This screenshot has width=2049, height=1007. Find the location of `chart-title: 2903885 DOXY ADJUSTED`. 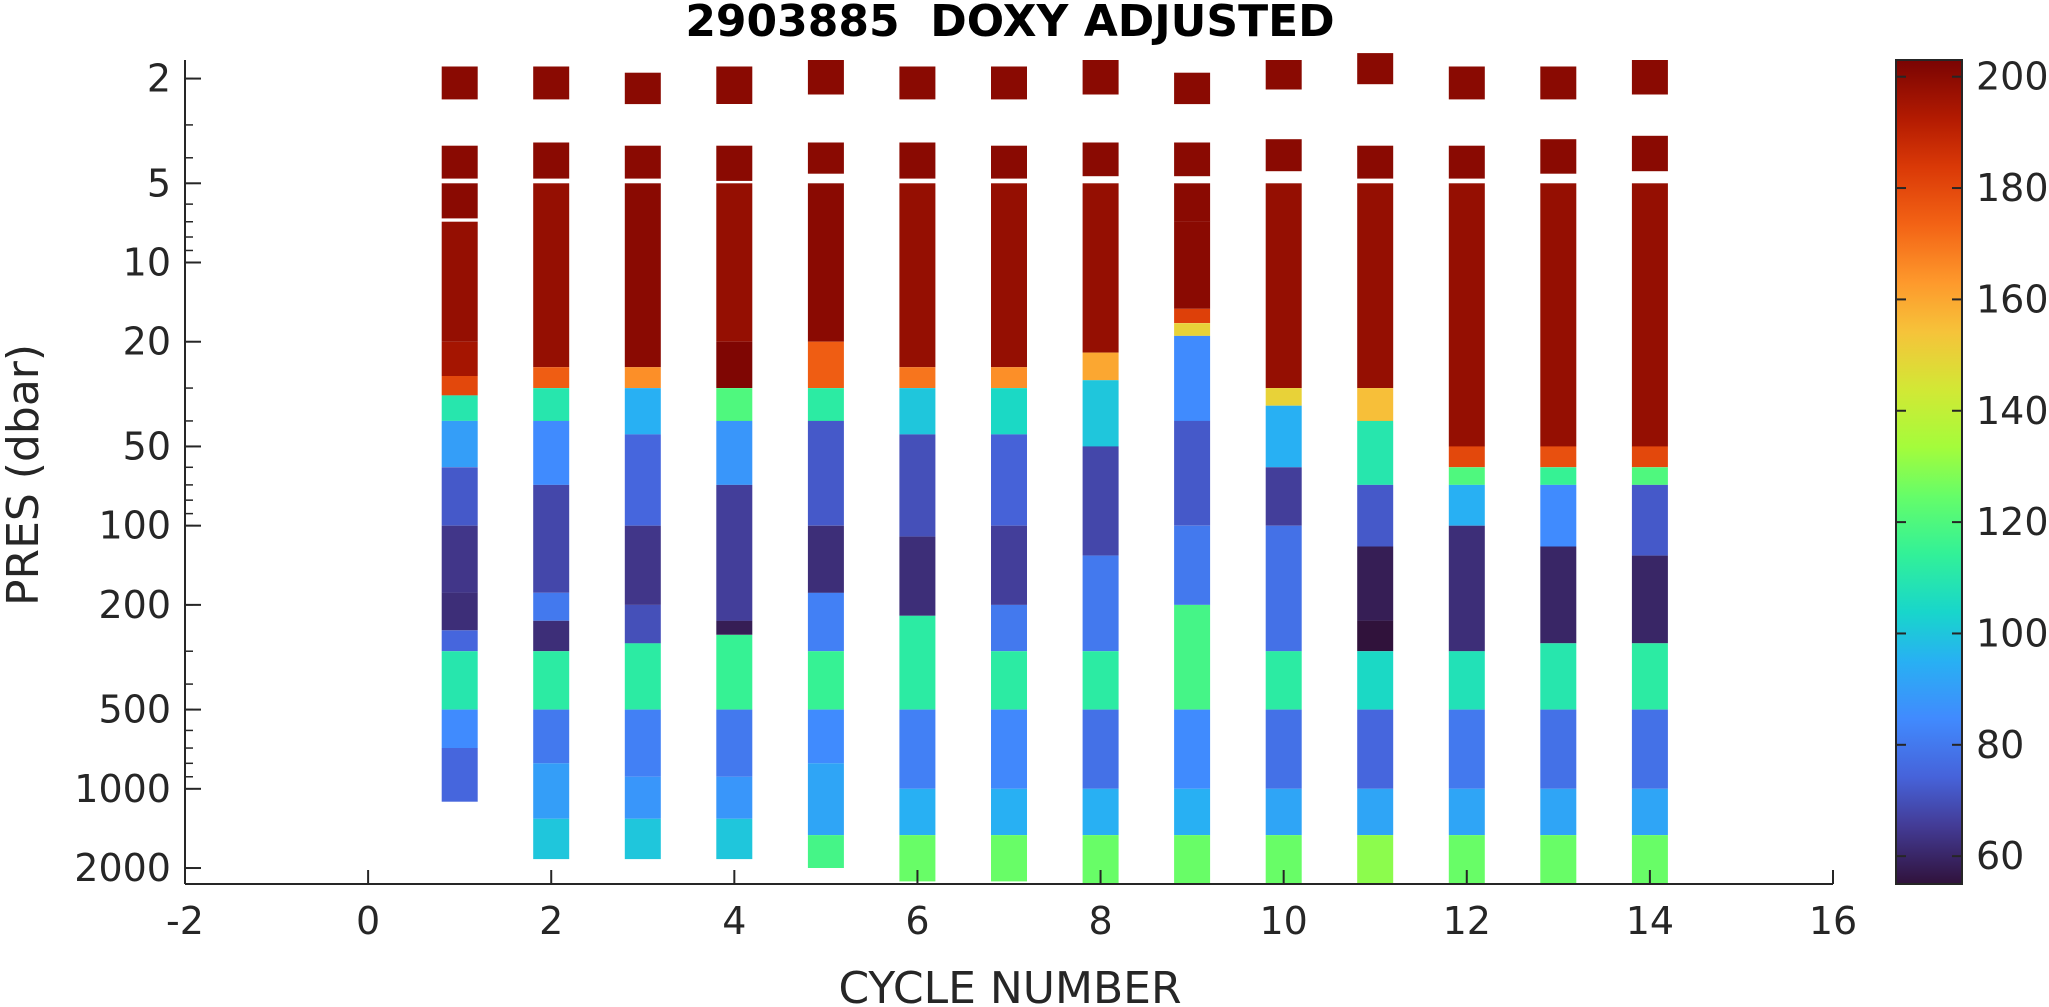

chart-title: 2903885 DOXY ADJUSTED is located at coordinates (1009, 23).